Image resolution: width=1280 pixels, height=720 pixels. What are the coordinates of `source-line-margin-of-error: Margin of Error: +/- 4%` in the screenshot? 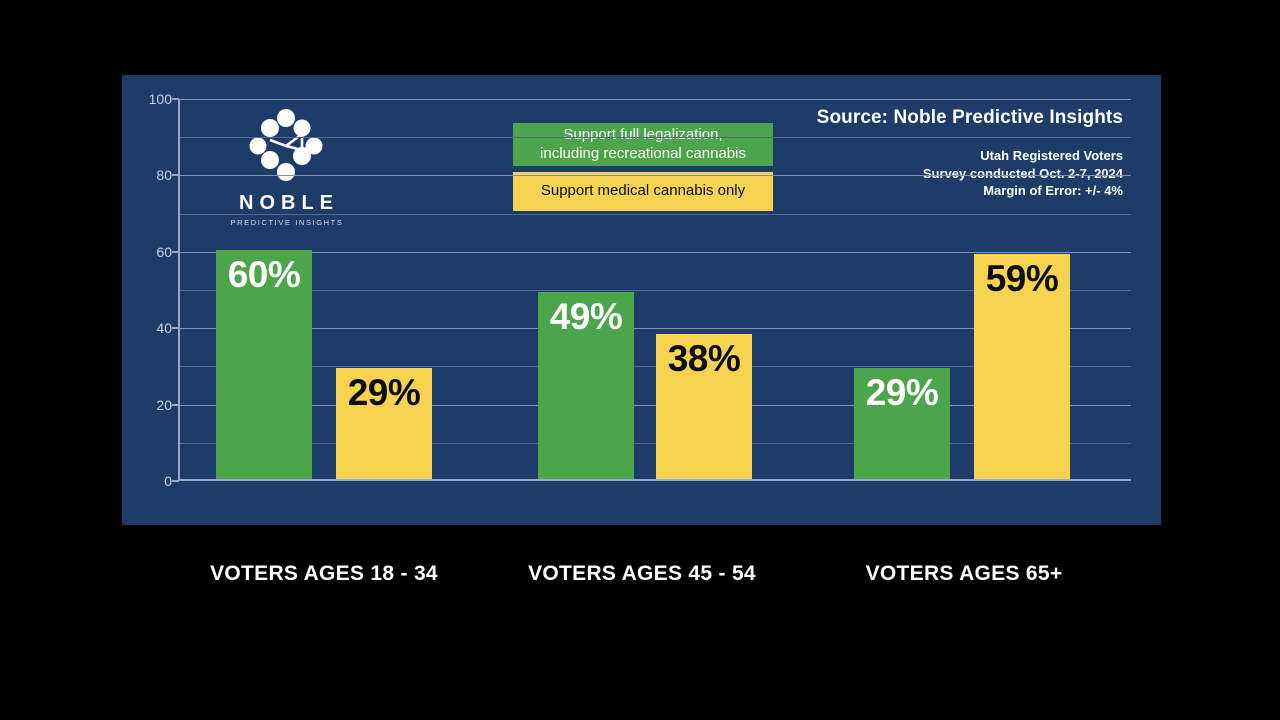 It's located at (1053, 191).